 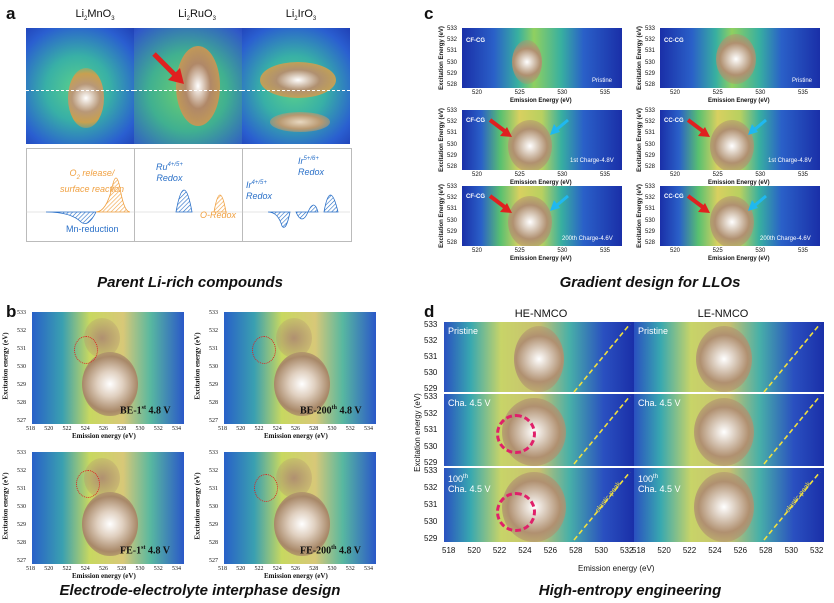 What do you see at coordinates (639, 140) in the screenshot?
I see `panel-c-yaxis-3: Excitation Energy (eV)` at bounding box center [639, 140].